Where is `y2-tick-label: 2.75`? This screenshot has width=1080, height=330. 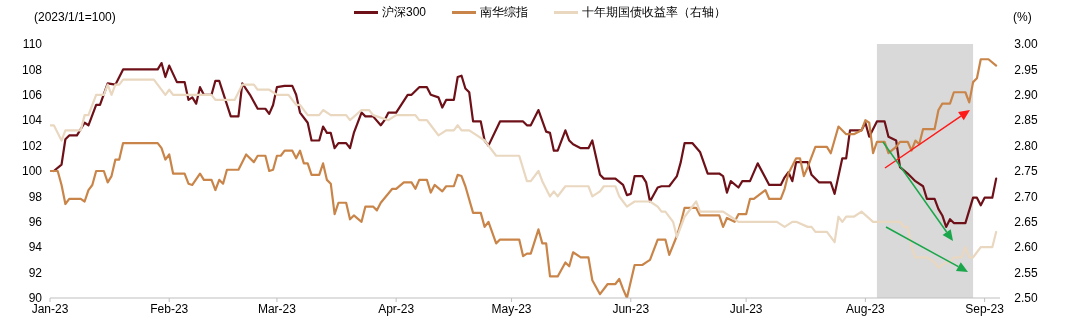
y2-tick-label: 2.75 is located at coordinates (1026, 171).